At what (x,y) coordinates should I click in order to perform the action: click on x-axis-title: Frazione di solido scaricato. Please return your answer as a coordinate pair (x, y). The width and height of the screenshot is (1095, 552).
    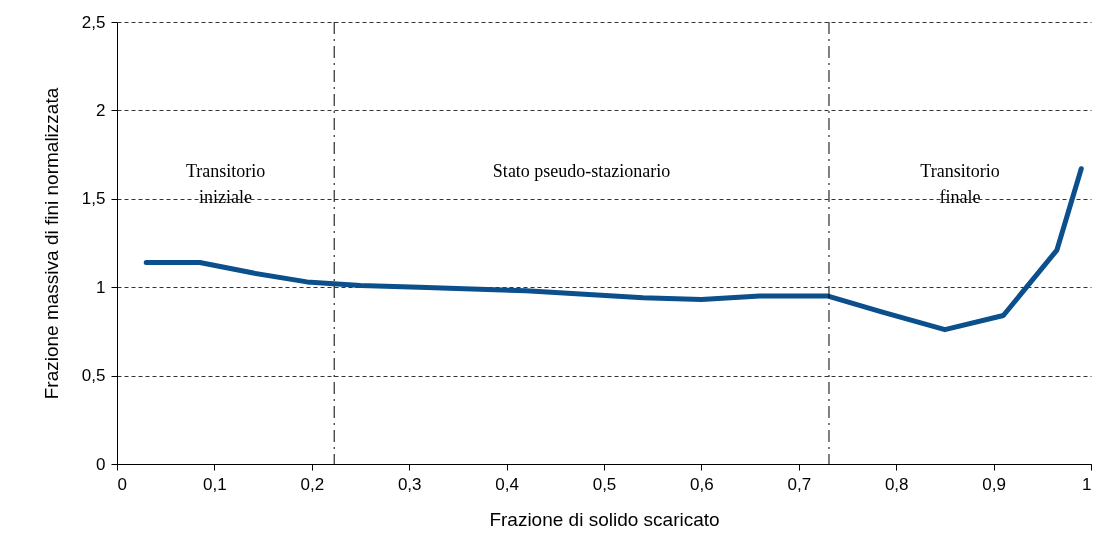
    Looking at the image, I should click on (604, 519).